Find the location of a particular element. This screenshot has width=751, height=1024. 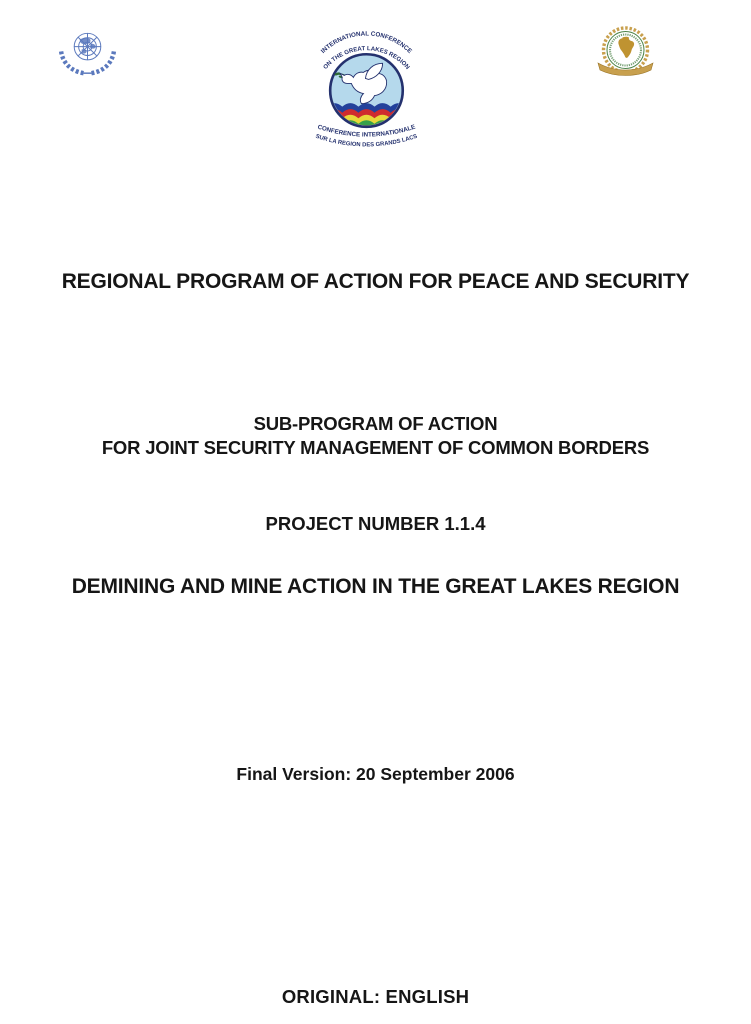

subprogram-line1: SUB-PROGRAM OF ACTION is located at coordinates (375, 423).